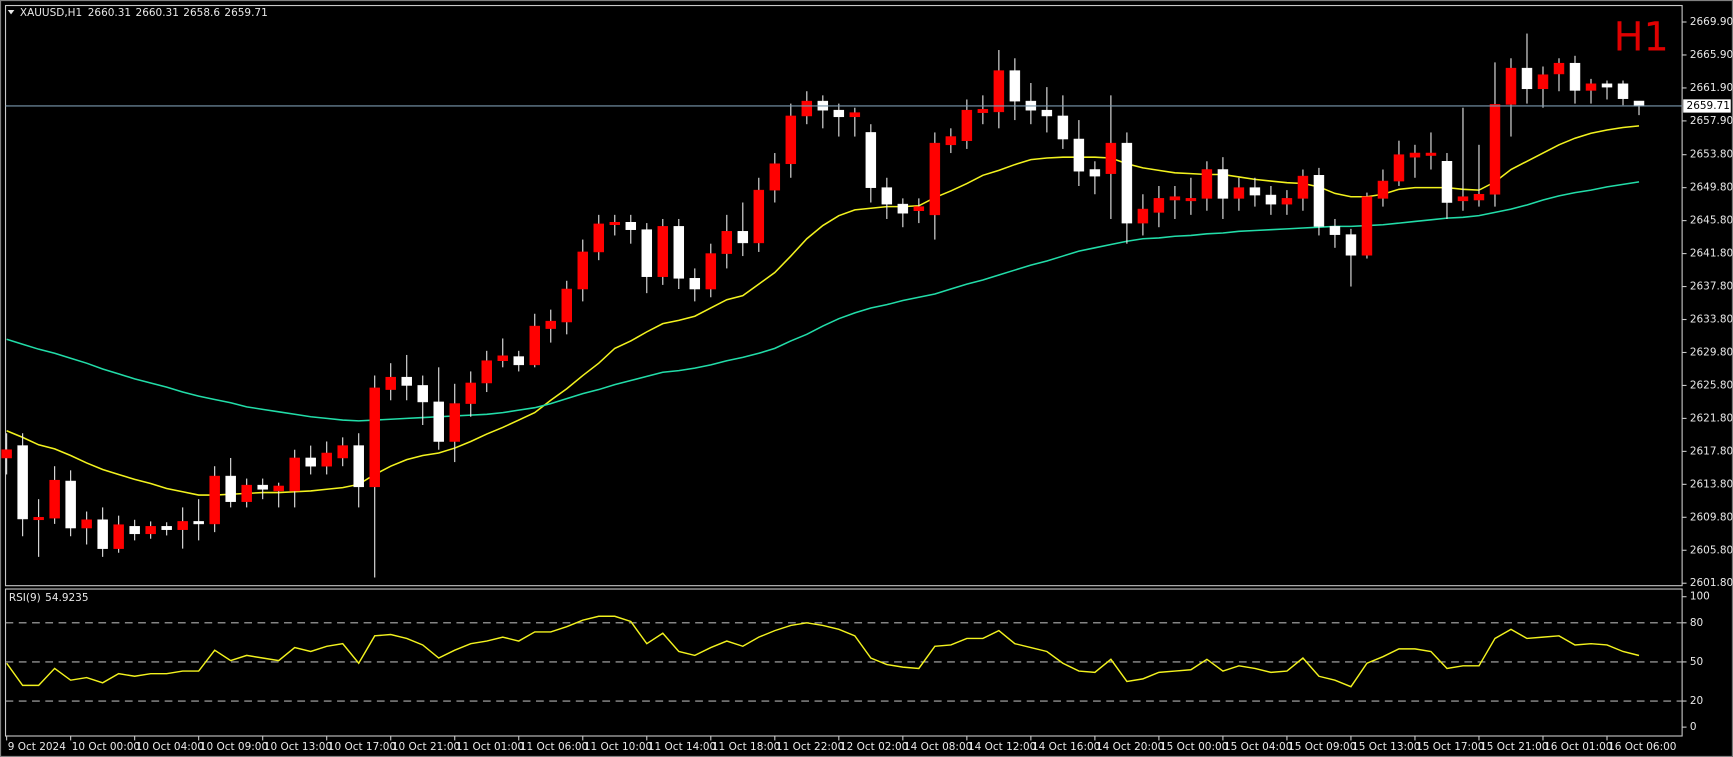  Describe the element at coordinates (682, 747) in the screenshot. I see `x-tick-label: 11 Oct 14:00` at that location.